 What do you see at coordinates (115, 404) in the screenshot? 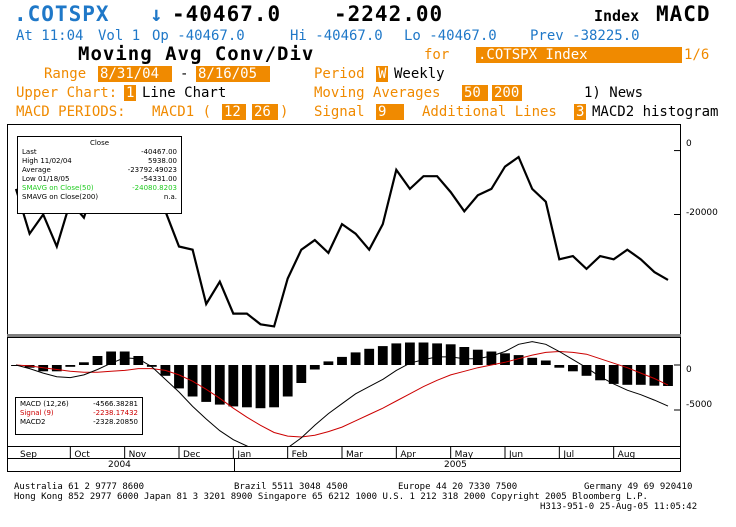
I see `macd-legend-value: -4566.38281` at bounding box center [115, 404].